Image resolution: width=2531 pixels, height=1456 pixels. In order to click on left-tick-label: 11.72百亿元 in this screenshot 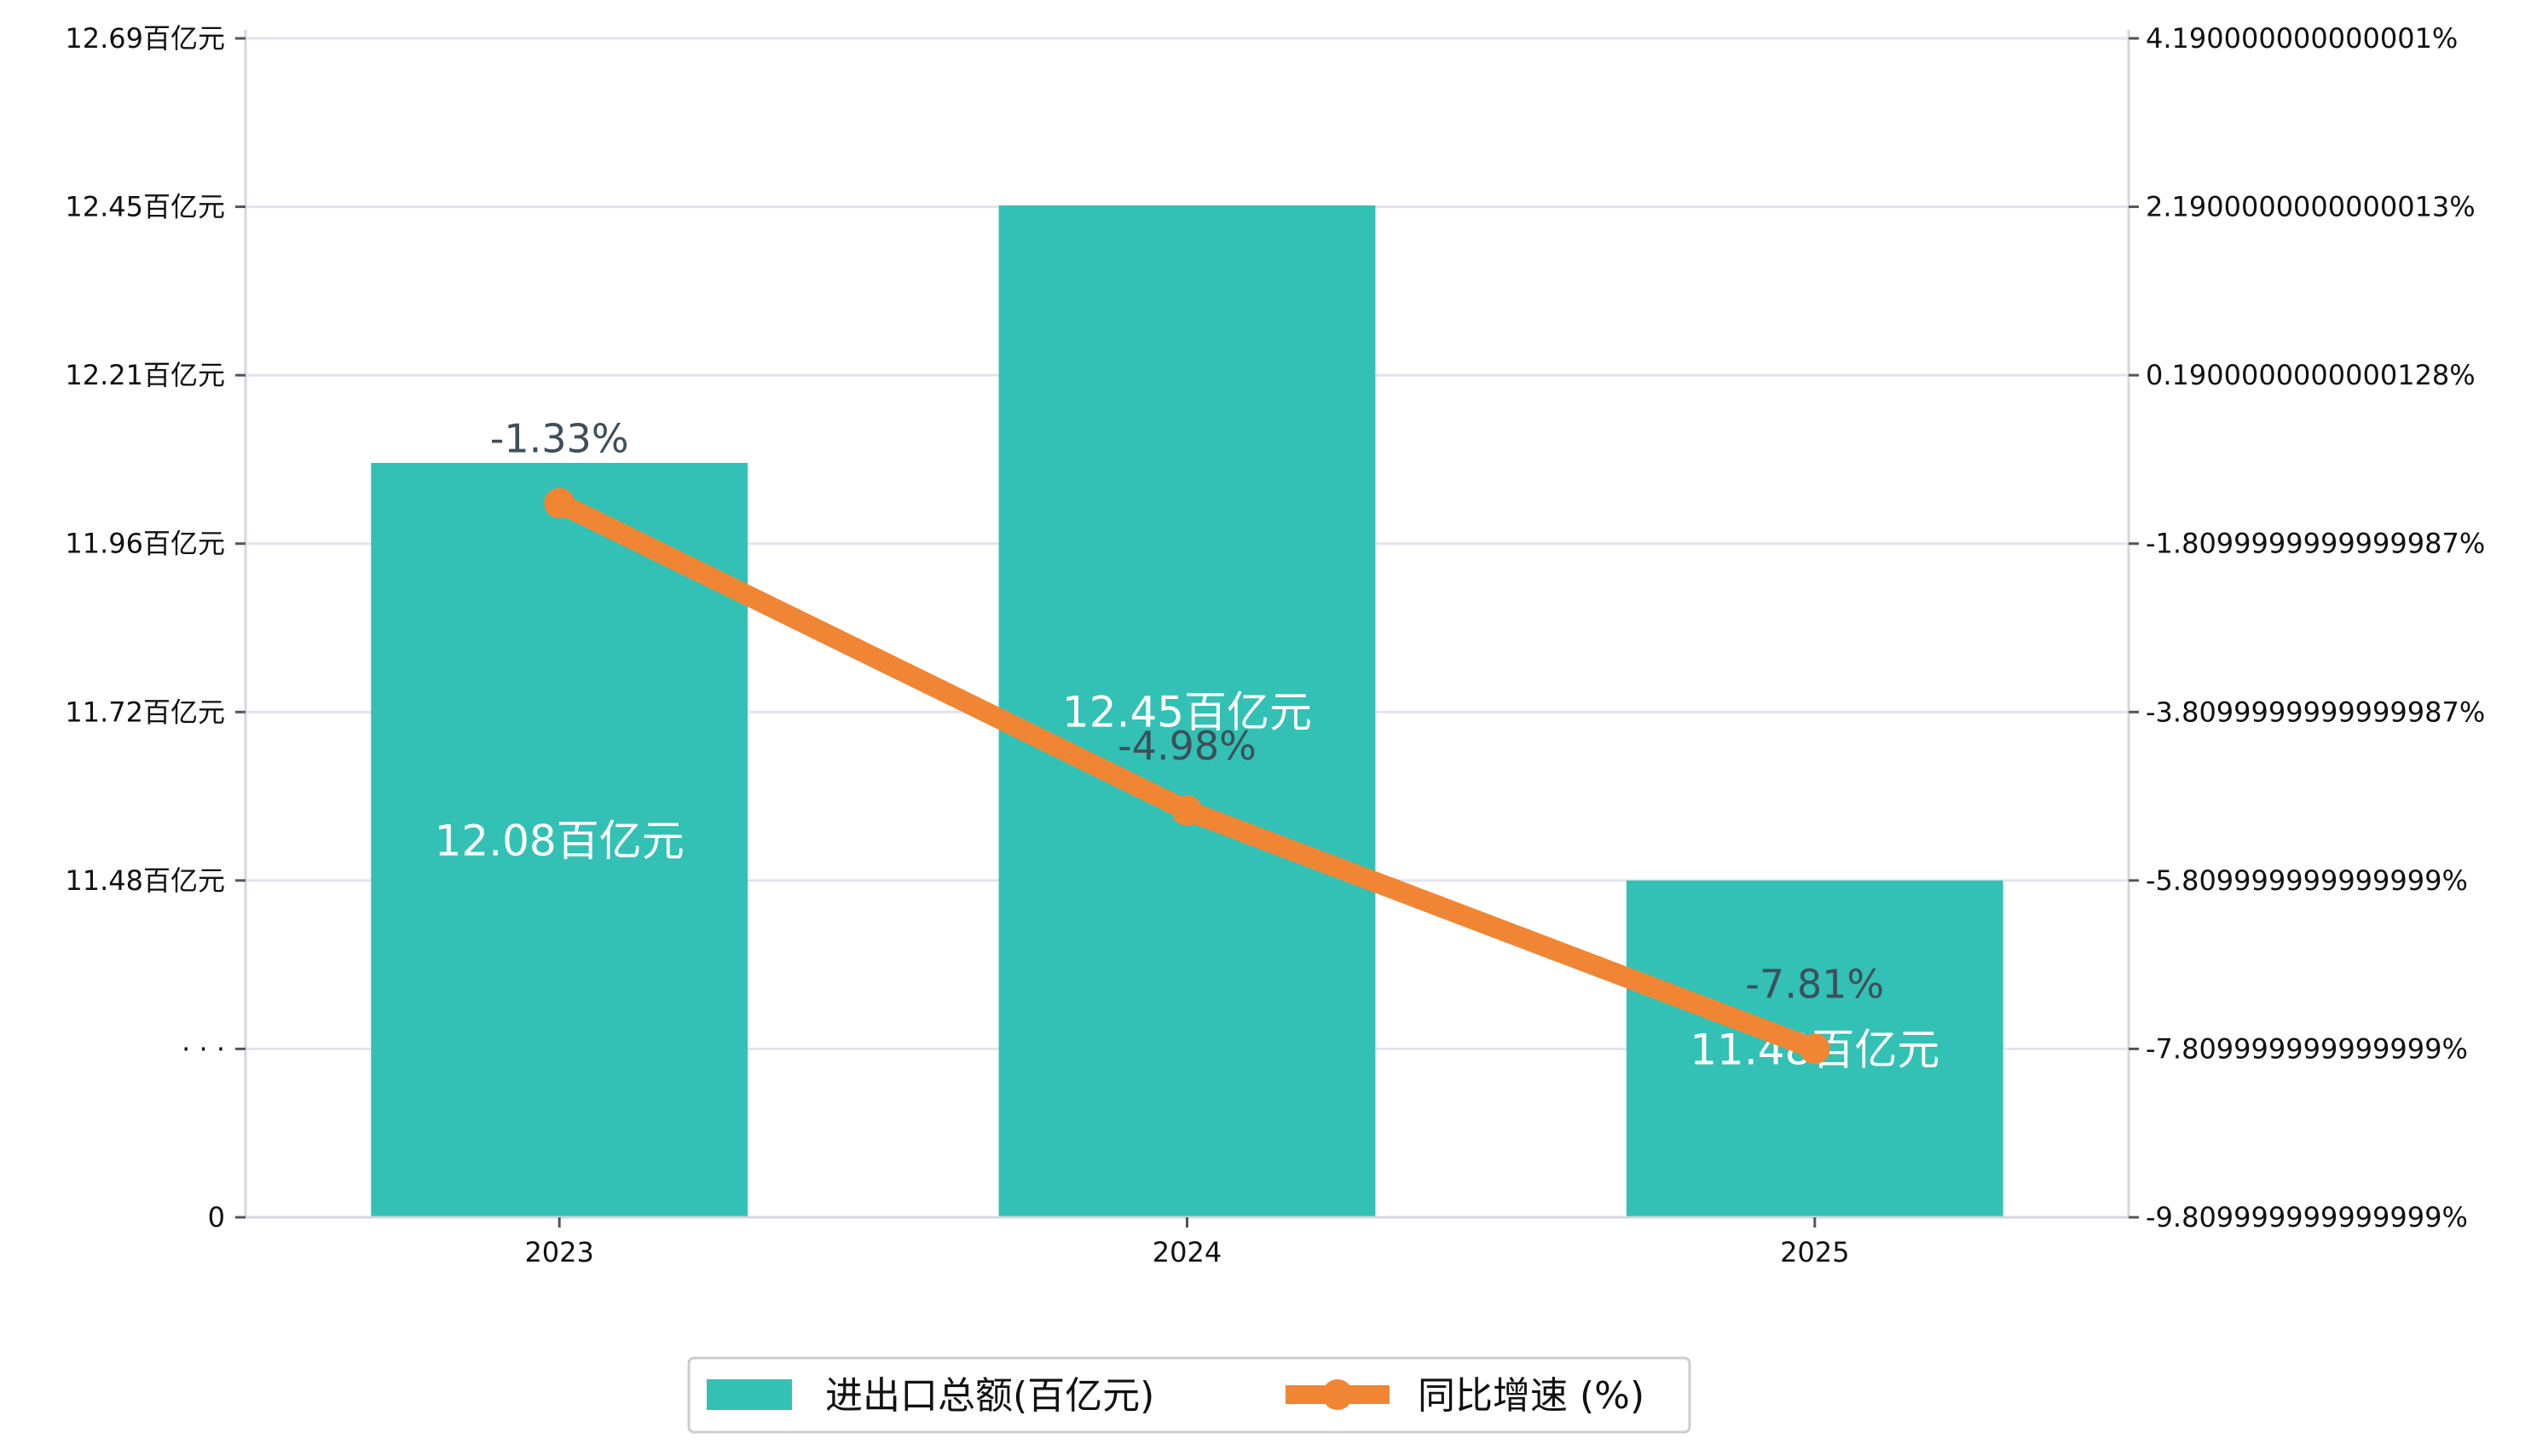, I will do `click(145, 712)`.